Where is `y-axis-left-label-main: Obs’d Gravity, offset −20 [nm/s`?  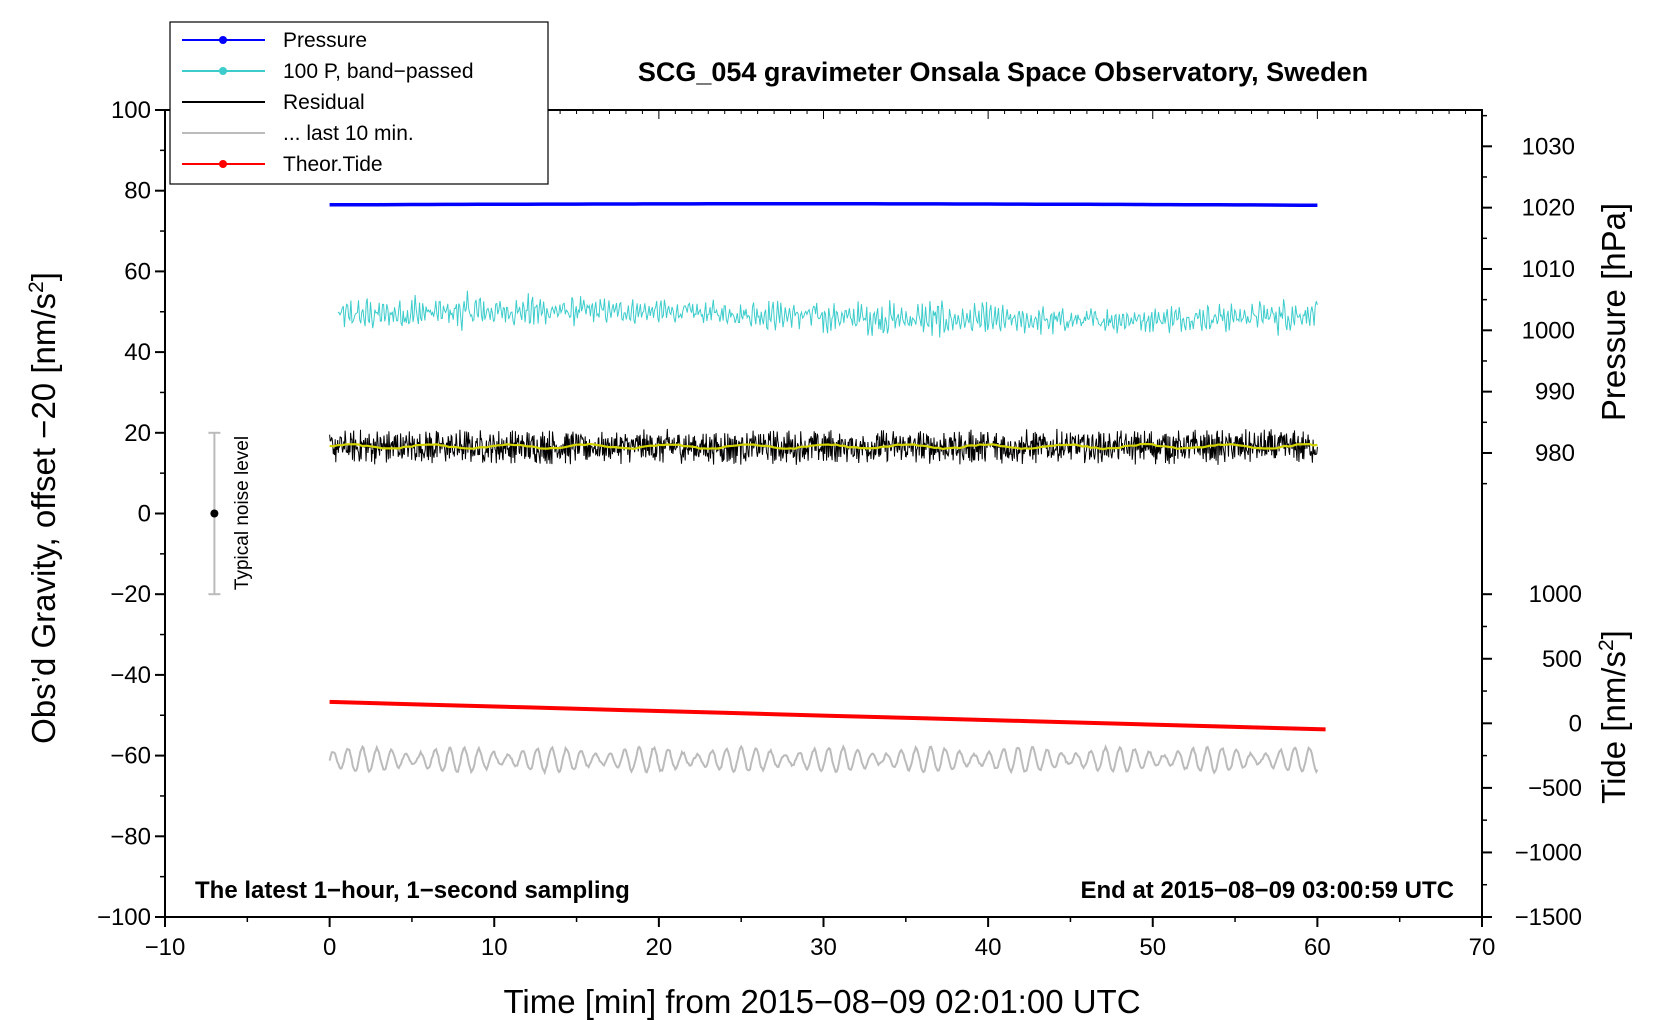
y-axis-left-label-main: Obs’d Gravity, offset −20 [nm/s is located at coordinates (43, 518).